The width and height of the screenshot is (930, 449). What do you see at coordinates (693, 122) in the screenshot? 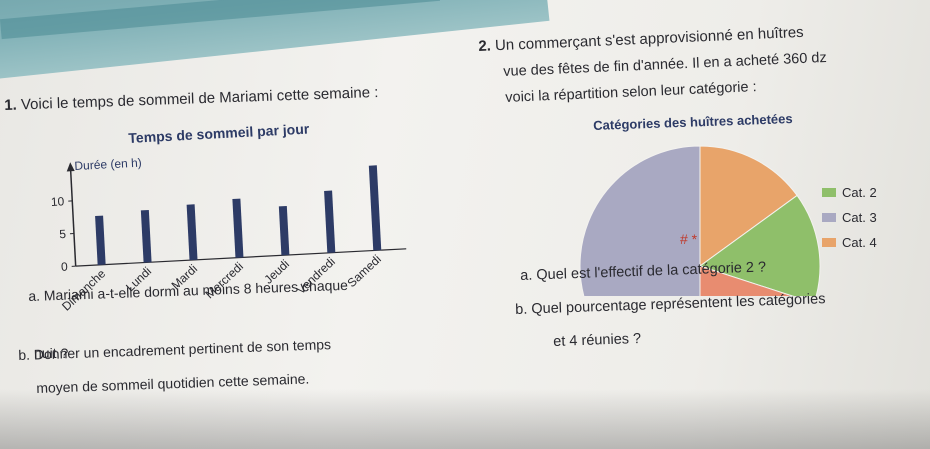
I see `pie-chart-title: Catégories des huîtres achetées` at bounding box center [693, 122].